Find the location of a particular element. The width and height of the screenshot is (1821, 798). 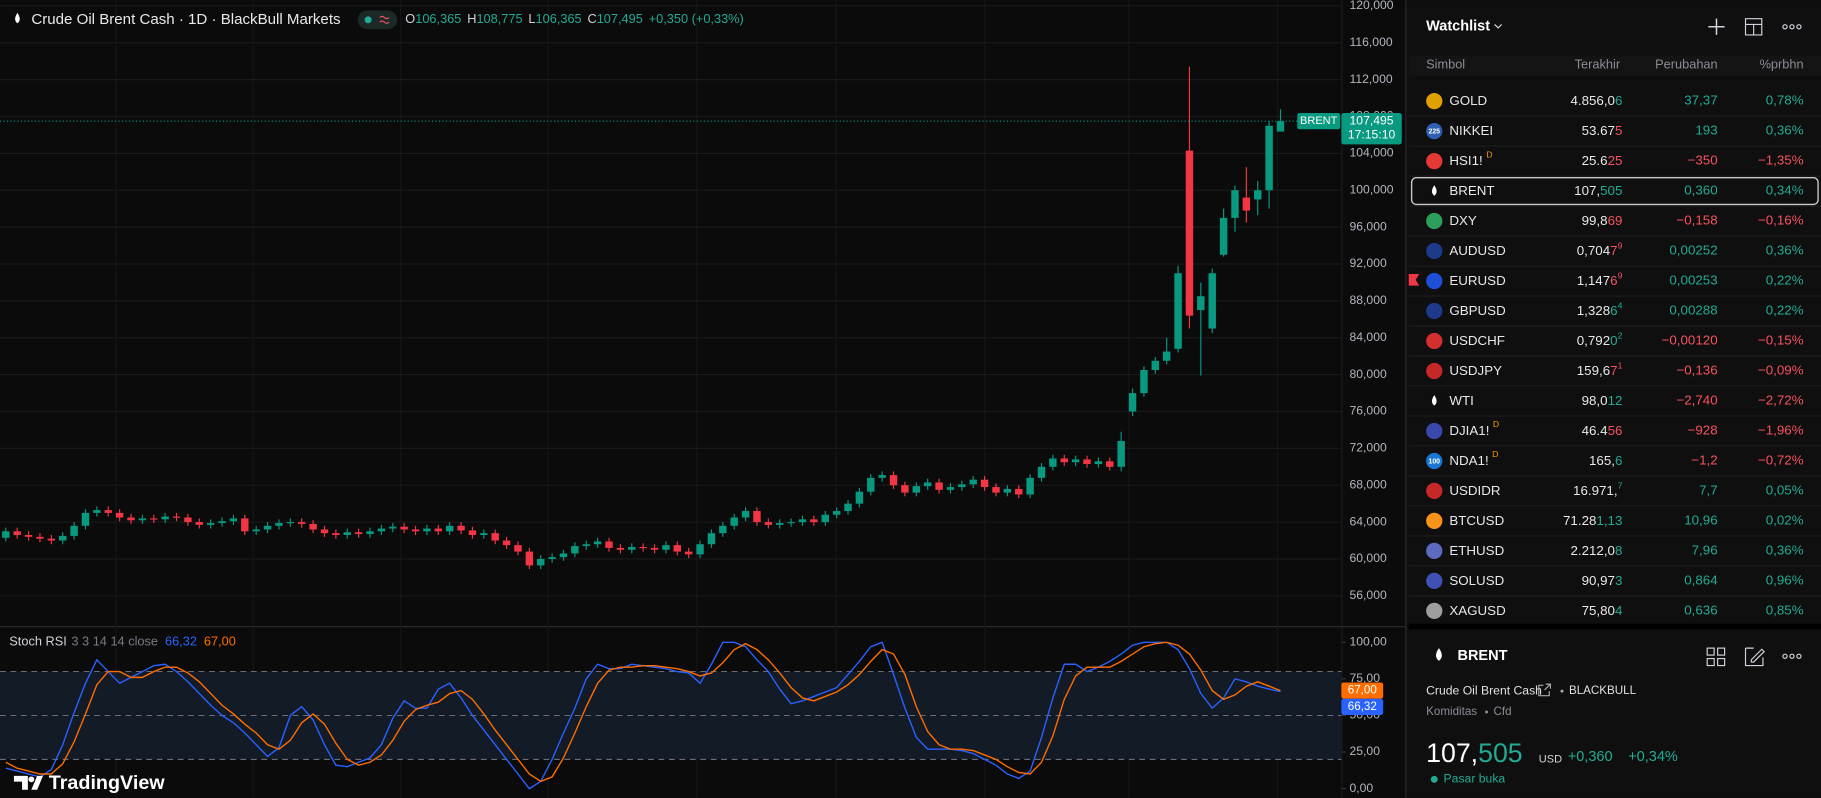

last-price: 75,804 is located at coordinates (1602, 609).